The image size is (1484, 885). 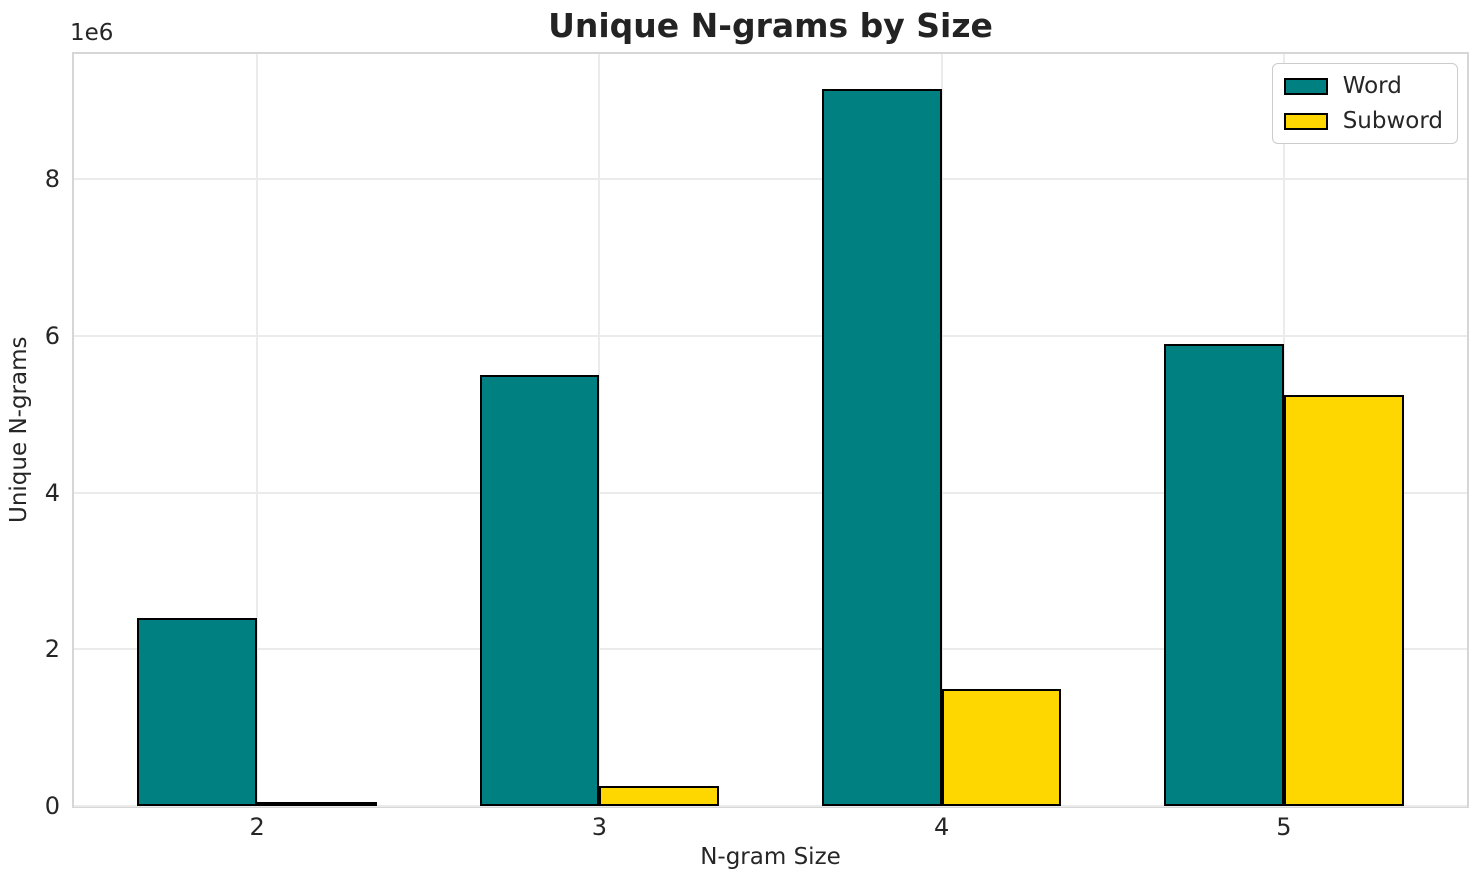 What do you see at coordinates (770, 857) in the screenshot?
I see `x-axis-label: N-gram Size` at bounding box center [770, 857].